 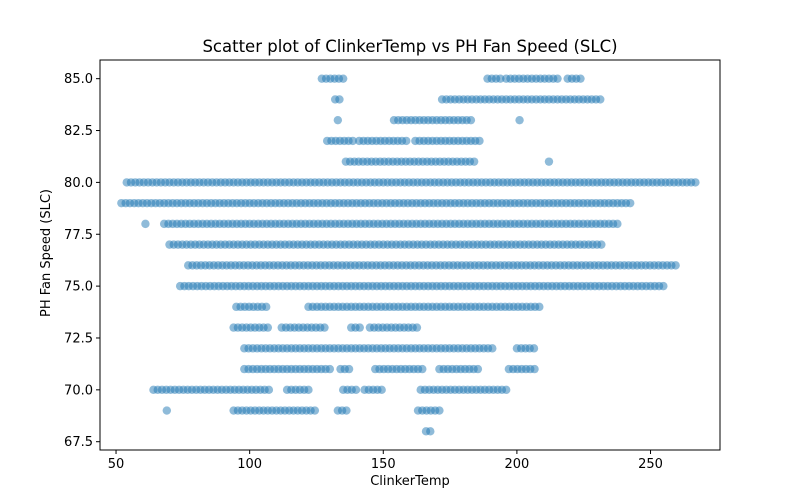 I want to click on x-tick-label: 150, so click(x=383, y=464).